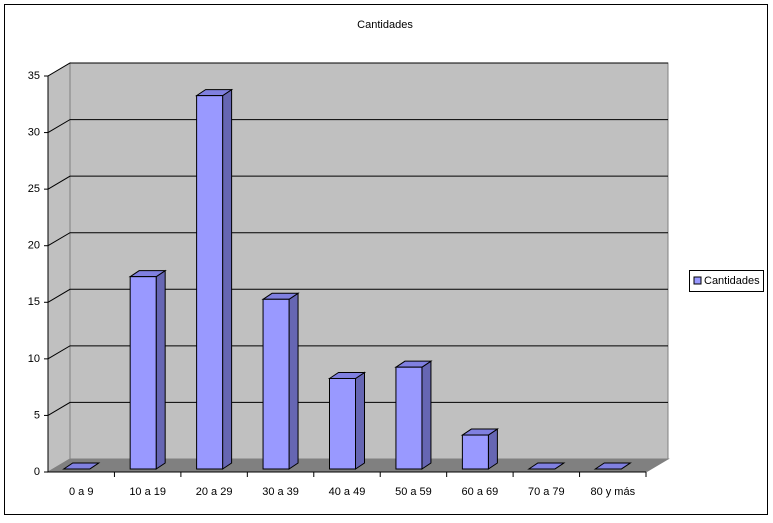 The width and height of the screenshot is (773, 523). I want to click on legend-label: Cantidades, so click(732, 281).